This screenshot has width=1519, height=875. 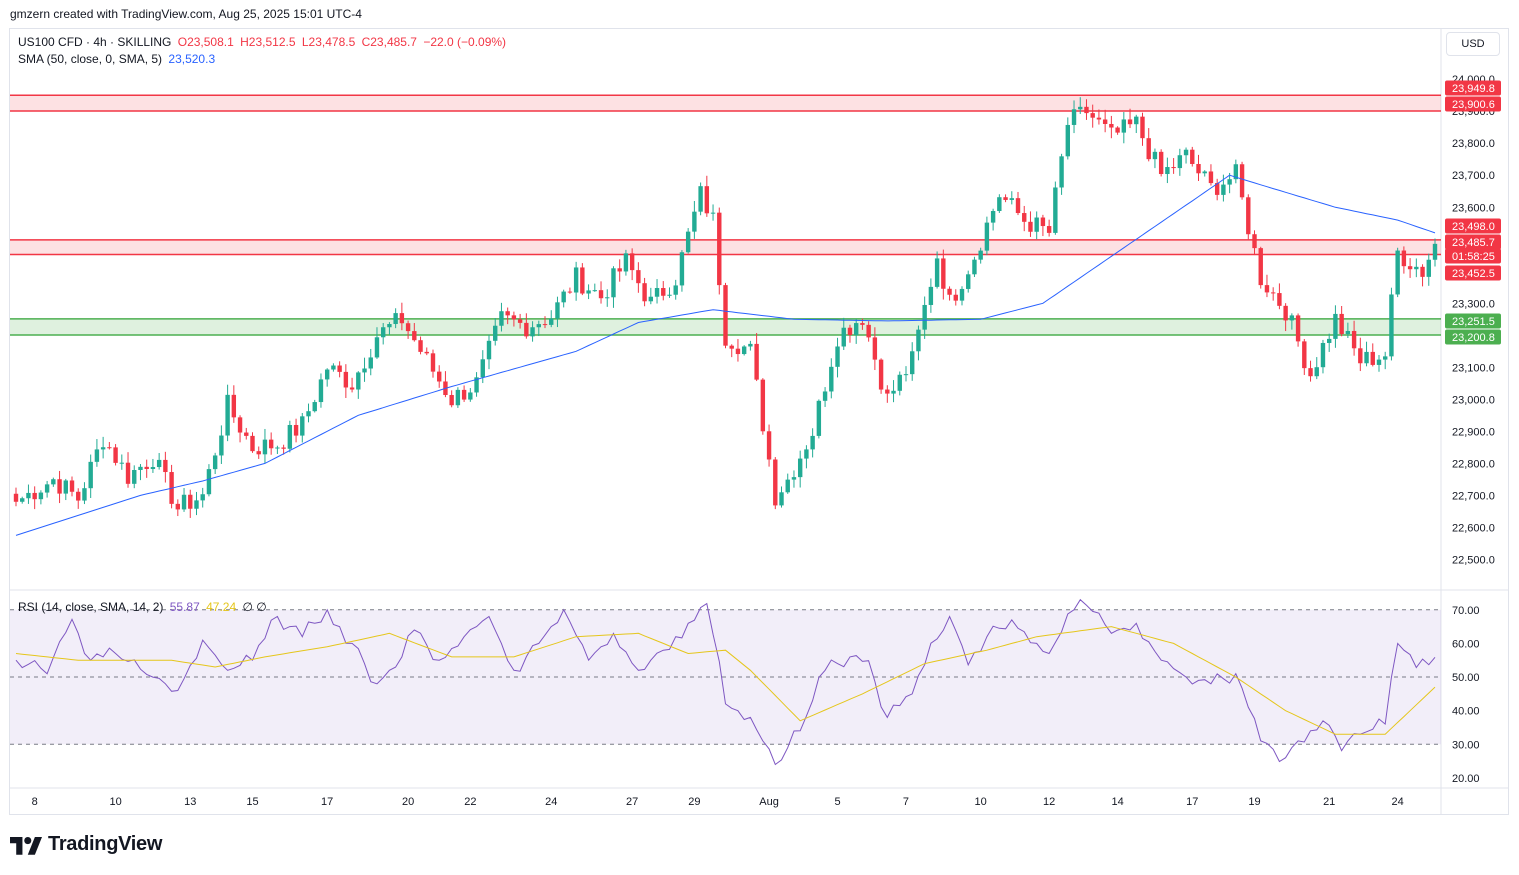 I want to click on tradingview-logo: TradingView, so click(x=86, y=844).